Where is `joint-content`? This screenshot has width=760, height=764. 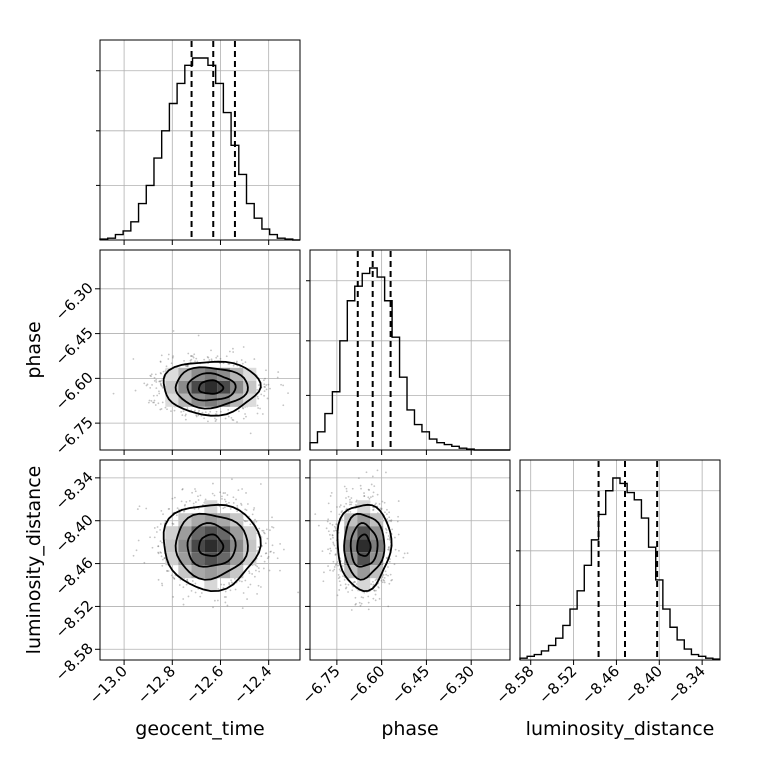
joint-content is located at coordinates (361, 540).